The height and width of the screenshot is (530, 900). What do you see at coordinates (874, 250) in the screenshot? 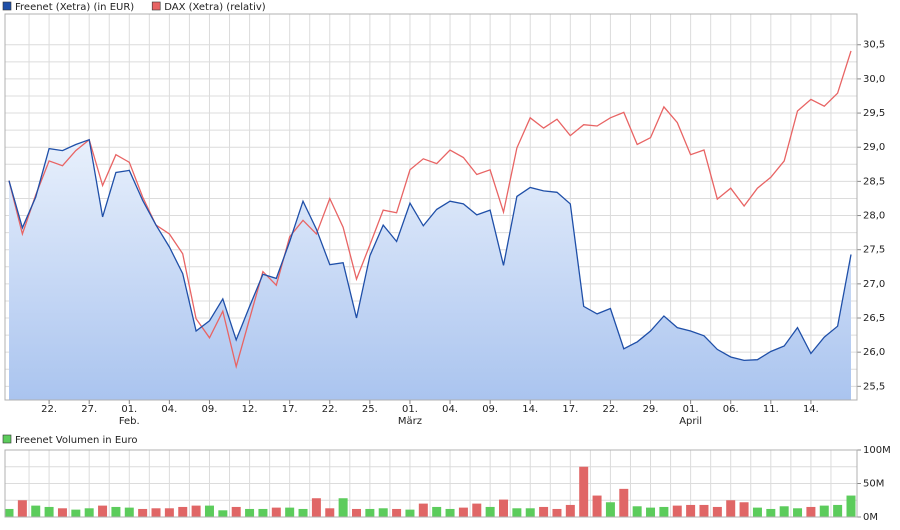
I see `y-tick-label: 27,5` at bounding box center [874, 250].